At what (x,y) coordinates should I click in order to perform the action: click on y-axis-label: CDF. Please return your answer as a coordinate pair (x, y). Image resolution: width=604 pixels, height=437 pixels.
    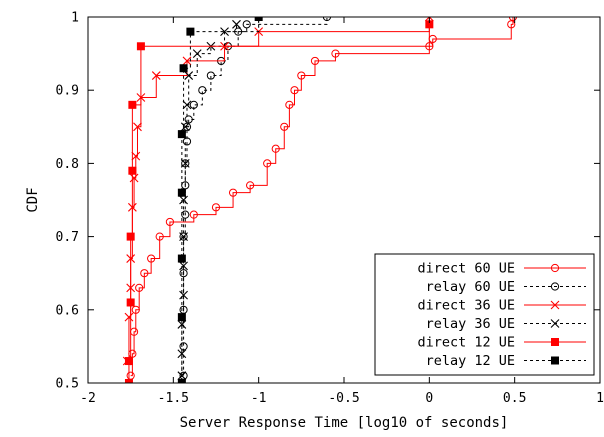
    Looking at the image, I should click on (33, 199).